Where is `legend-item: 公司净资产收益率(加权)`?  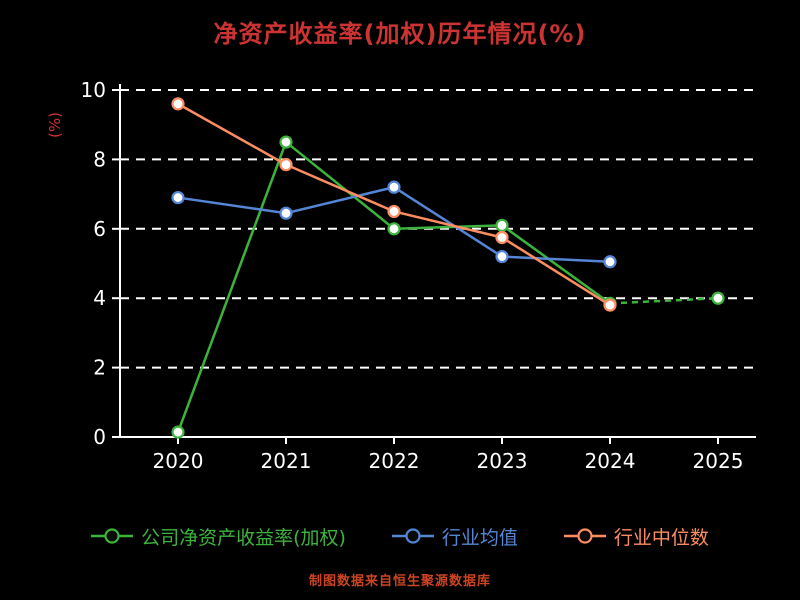
legend-item: 公司净资产收益率(加权) is located at coordinates (218, 536).